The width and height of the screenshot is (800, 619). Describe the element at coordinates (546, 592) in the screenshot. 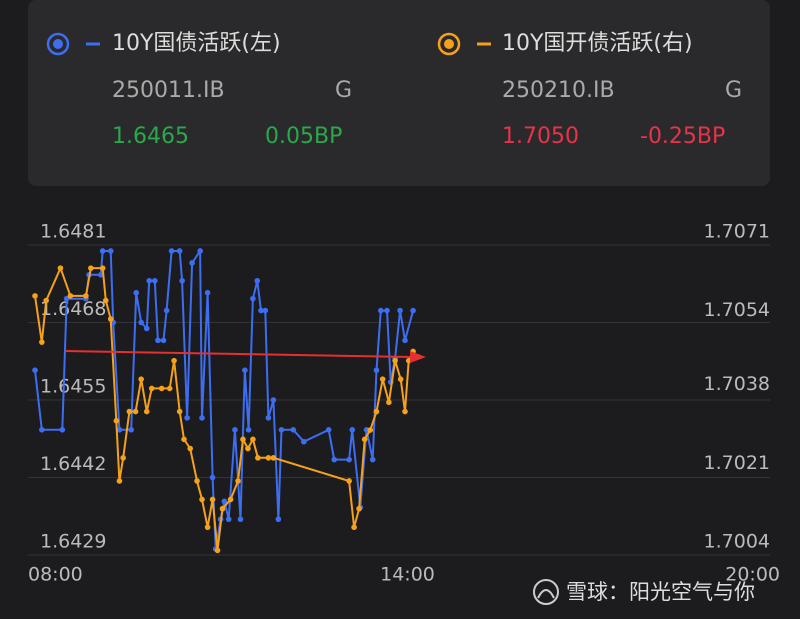

I see `watermark-icon` at that location.